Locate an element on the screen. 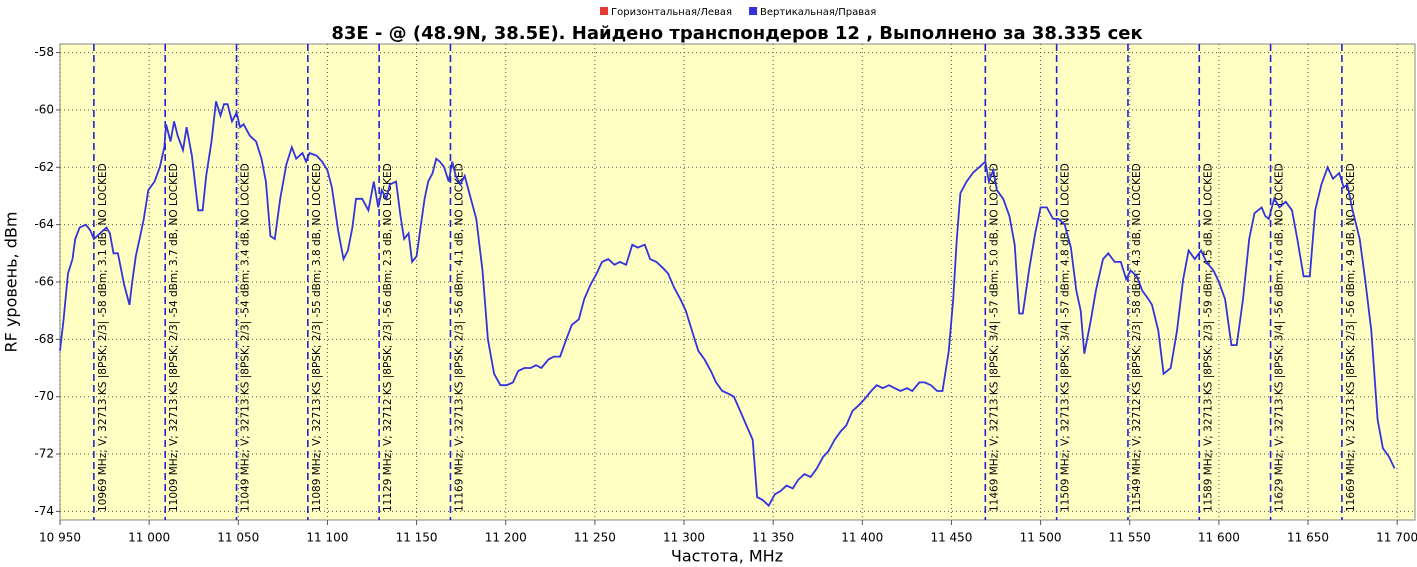 Image resolution: width=1417 pixels, height=567 pixels. x-tick-label: 11 150 is located at coordinates (417, 538).